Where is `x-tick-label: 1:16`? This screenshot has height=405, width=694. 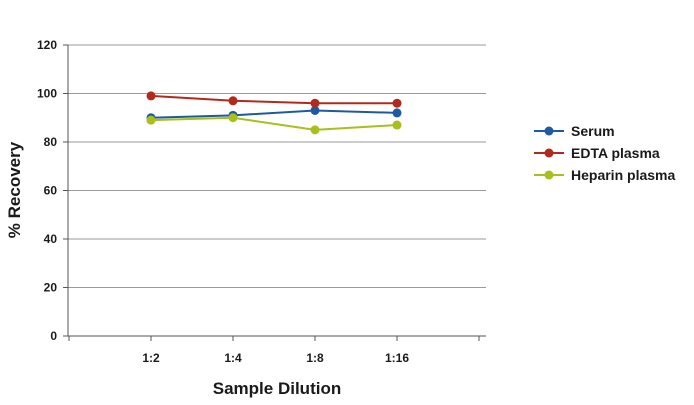
x-tick-label: 1:16 is located at coordinates (397, 358).